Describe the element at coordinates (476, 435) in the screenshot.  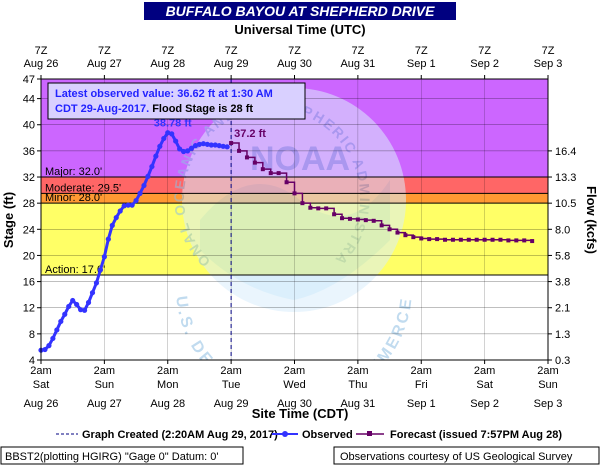
I see `legend-forecast: Forecast (issued 7:57PM Aug 28)` at that location.